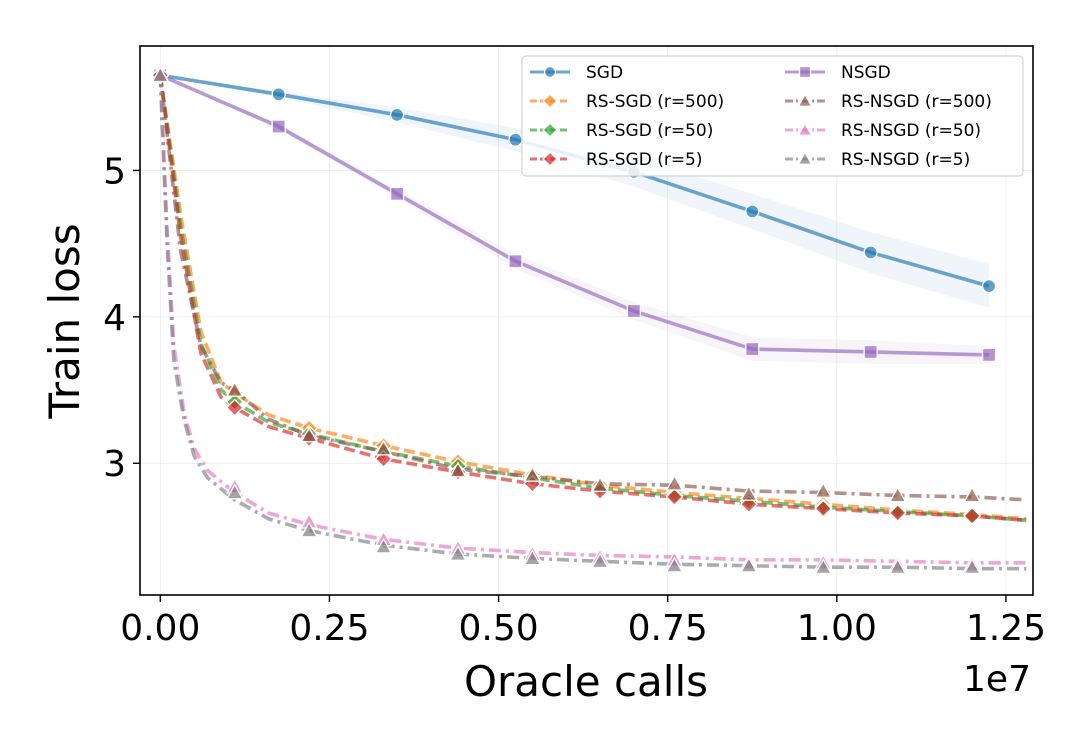  Describe the element at coordinates (329, 628) in the screenshot. I see `x-tick-label: 0.25` at that location.